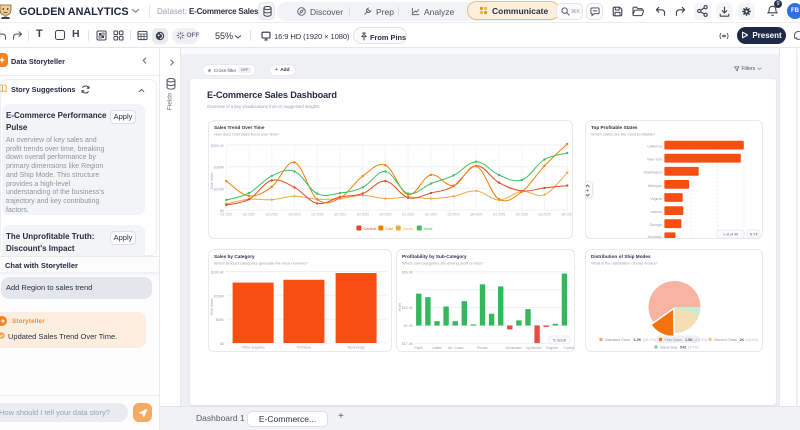 This screenshot has width=800, height=430. I want to click on svg-text: Furniture, so click(304, 348).